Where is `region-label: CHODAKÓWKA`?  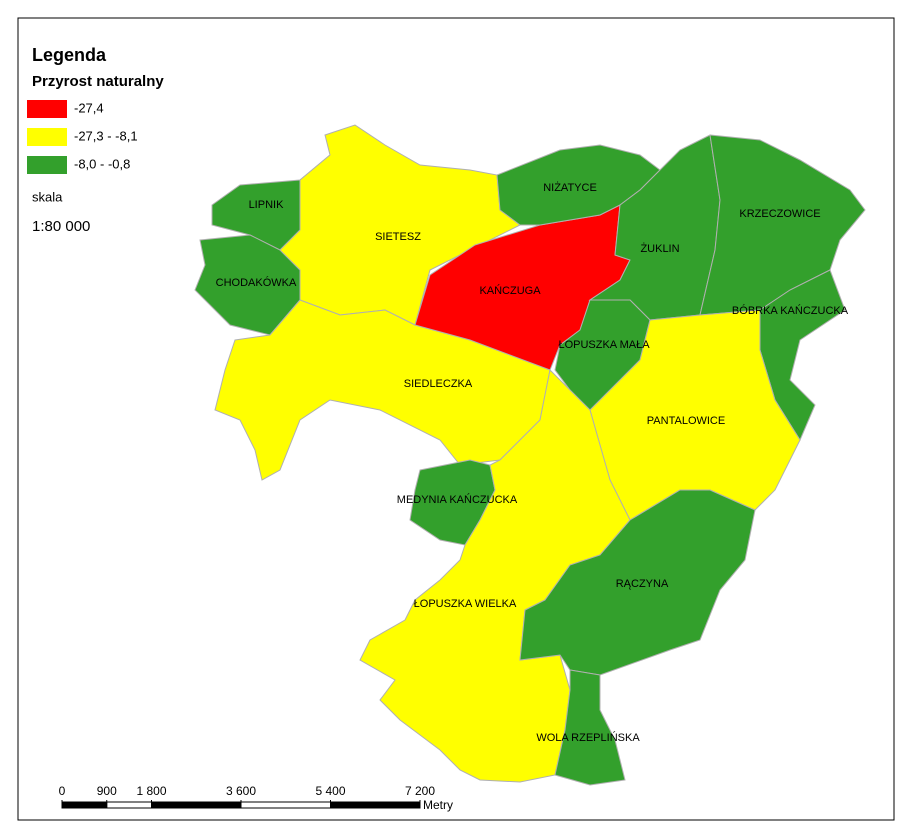
region-label: CHODAKÓWKA is located at coordinates (256, 282).